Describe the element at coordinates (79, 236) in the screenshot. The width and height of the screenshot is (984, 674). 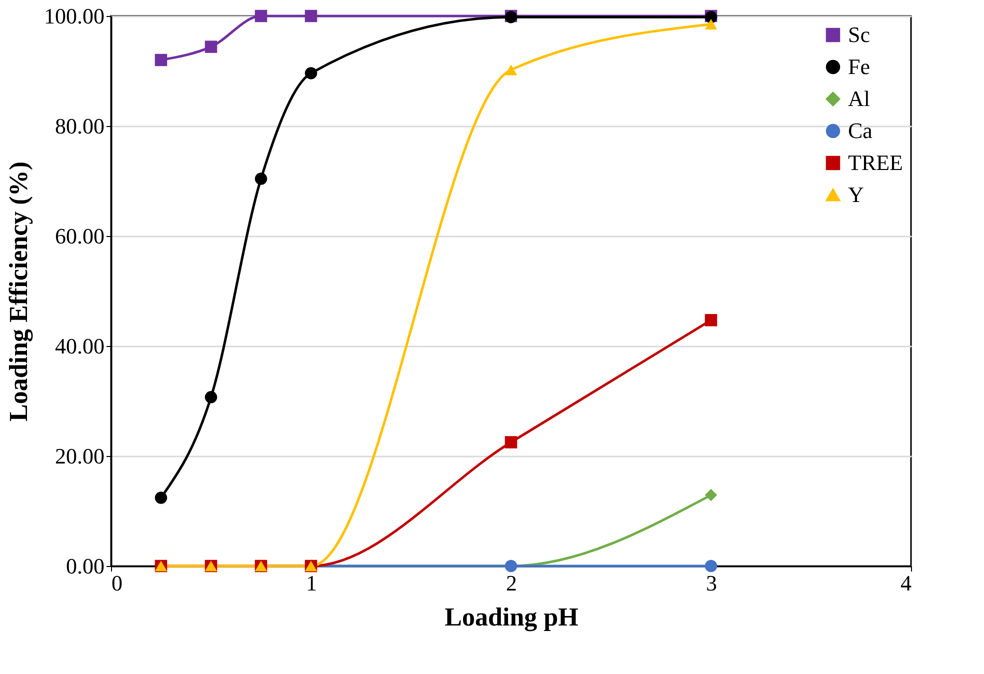
I see `y-tick-label: 60.00` at that location.